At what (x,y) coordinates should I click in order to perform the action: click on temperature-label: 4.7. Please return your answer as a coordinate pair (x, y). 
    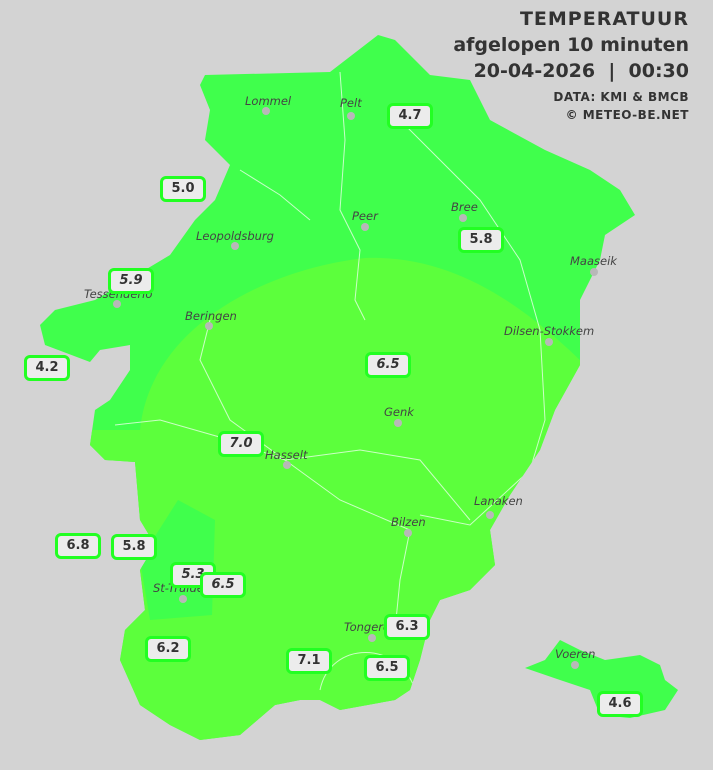
    Looking at the image, I should click on (410, 116).